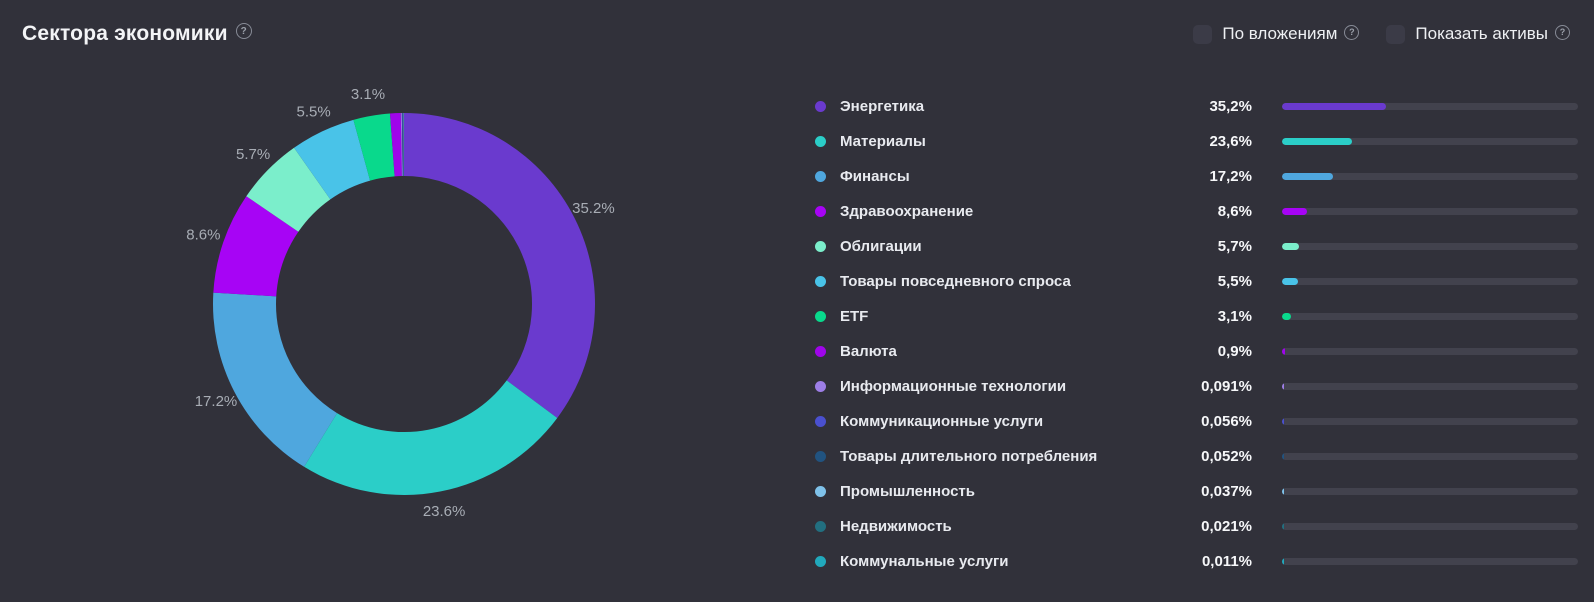 The height and width of the screenshot is (602, 1594). What do you see at coordinates (955, 281) in the screenshot?
I see `sector-name: Товары повседневного спроса` at bounding box center [955, 281].